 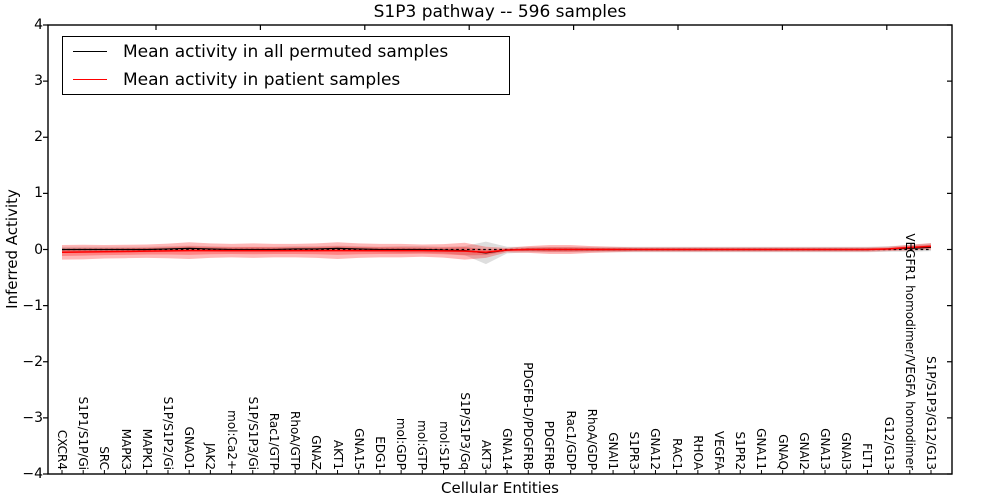 I want to click on y-tick-label: 4, so click(x=38, y=25).